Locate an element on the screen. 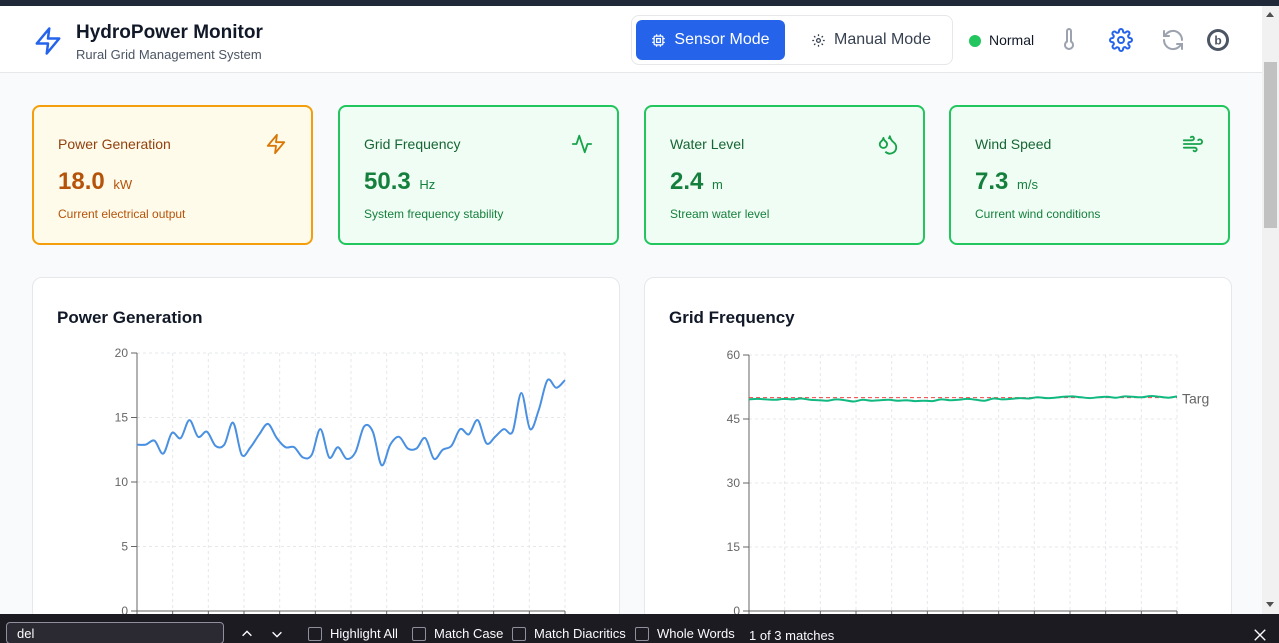  y-tick-label: 5 is located at coordinates (124, 547).